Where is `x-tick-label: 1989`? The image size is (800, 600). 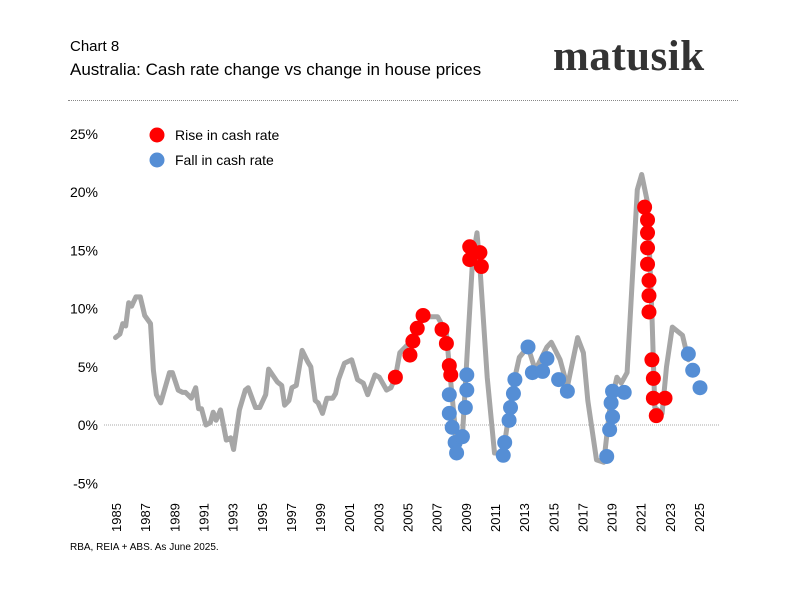 x-tick-label: 1989 is located at coordinates (174, 517).